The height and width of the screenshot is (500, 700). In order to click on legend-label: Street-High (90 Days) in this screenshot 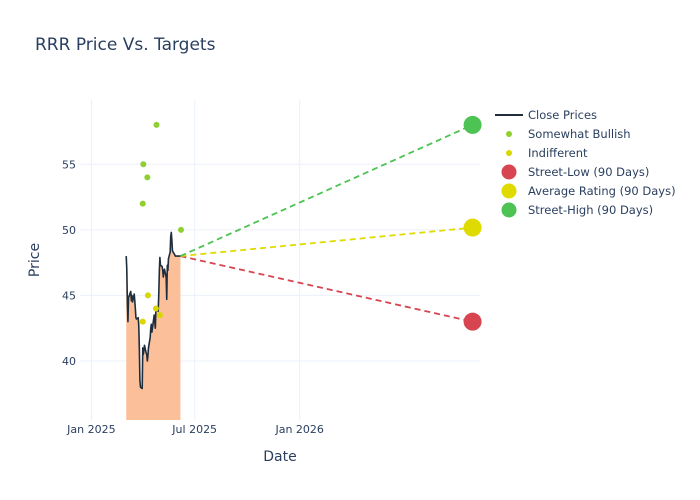, I will do `click(590, 210)`.